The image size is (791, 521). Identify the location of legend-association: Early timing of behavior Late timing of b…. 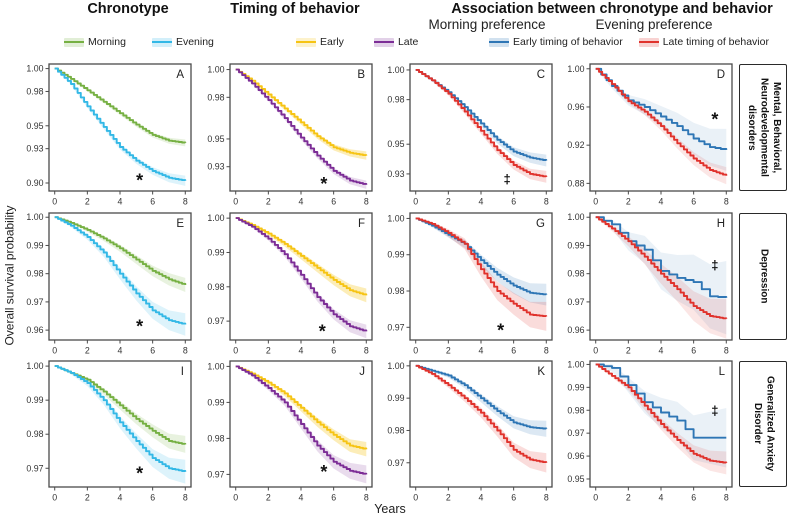
(629, 42).